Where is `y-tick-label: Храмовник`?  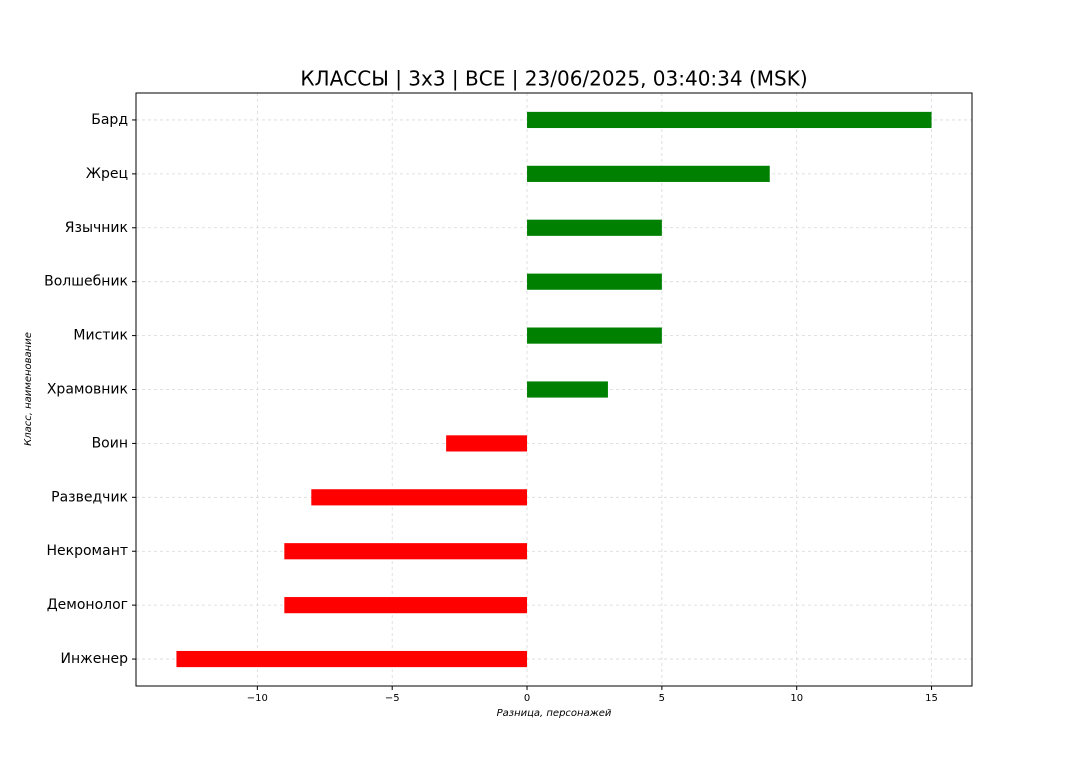
y-tick-label: Храмовник is located at coordinates (87, 390).